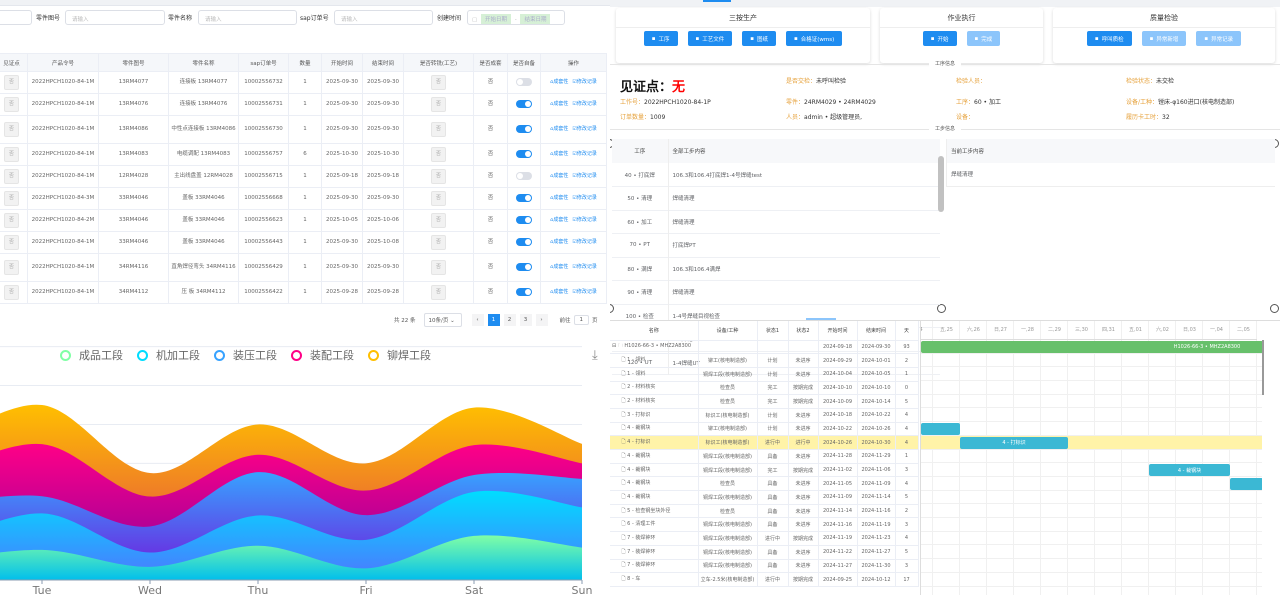 This screenshot has width=1280, height=595. Describe the element at coordinates (814, 38) in the screenshot. I see `action-button: ▪ 合格证(wms)` at that location.